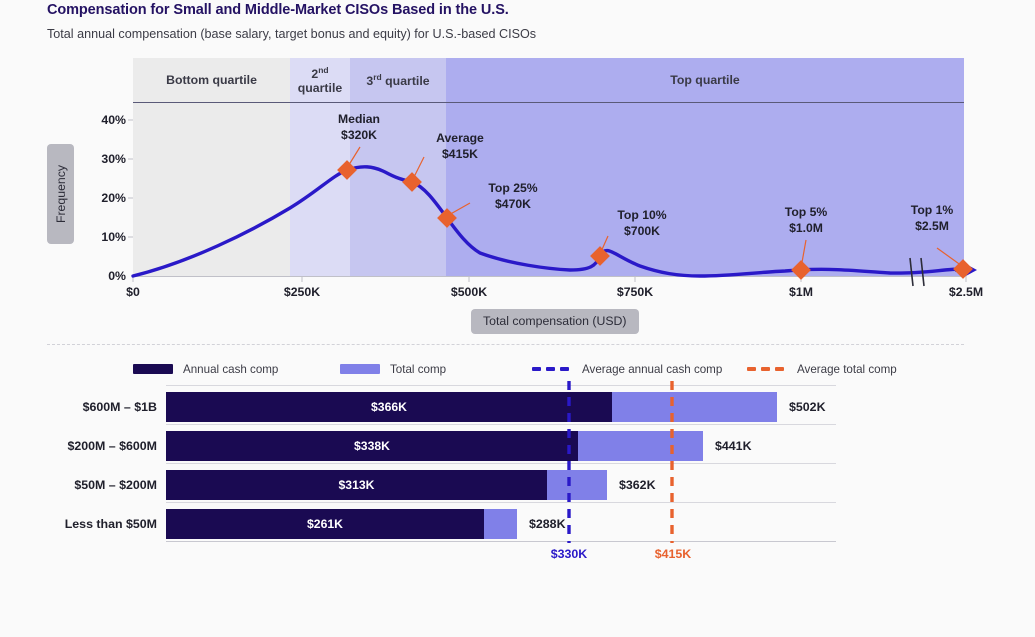 The height and width of the screenshot is (637, 1035). What do you see at coordinates (377, 76) in the screenshot?
I see `band-label-3rd-sup: rd` at bounding box center [377, 76].